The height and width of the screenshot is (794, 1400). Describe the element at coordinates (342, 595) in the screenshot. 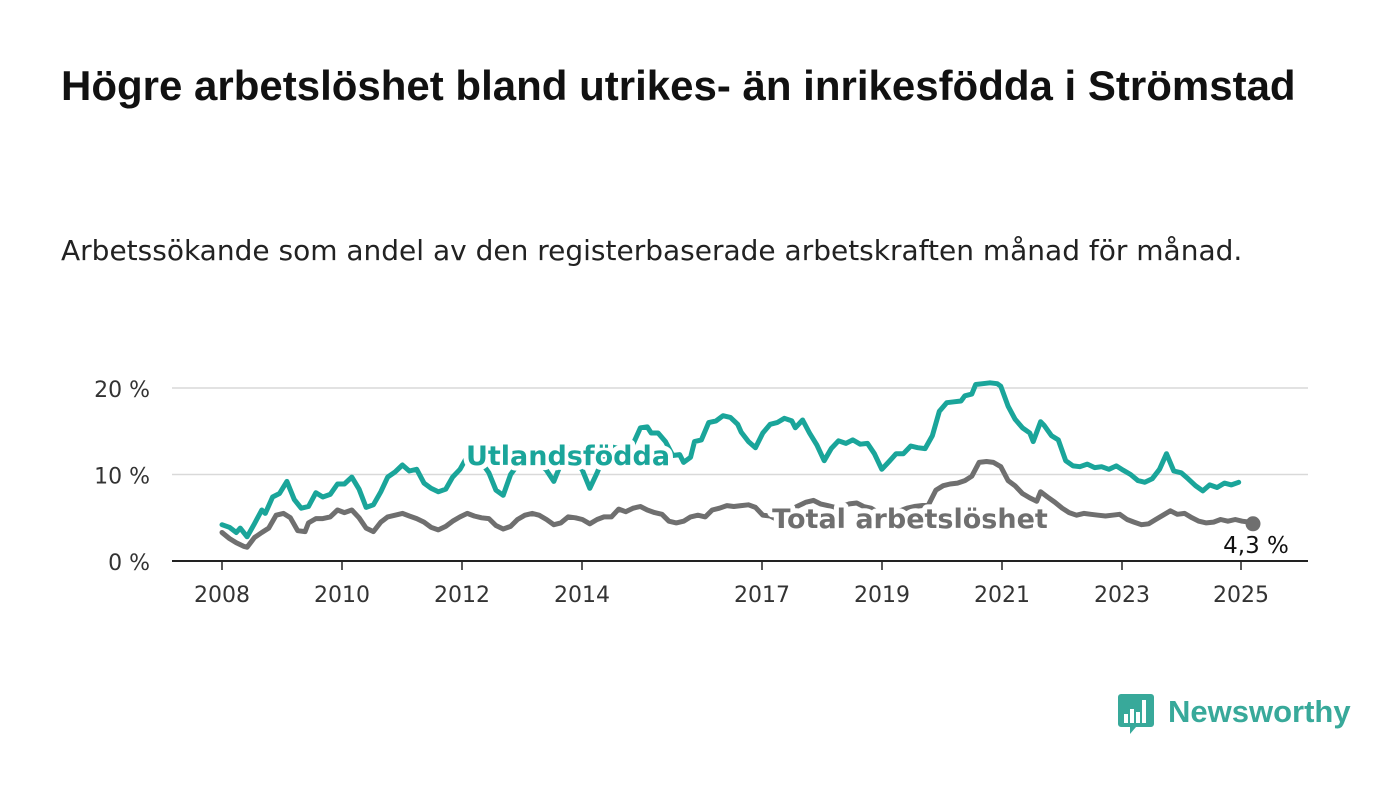

I see `x-tick-label: 2010` at that location.